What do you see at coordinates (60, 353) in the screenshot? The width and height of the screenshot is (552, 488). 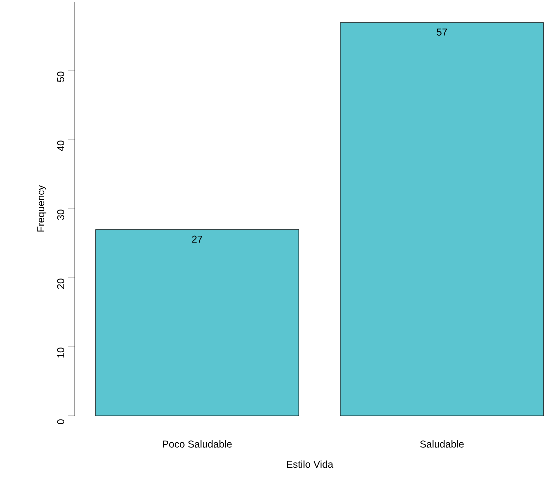 I see `y-tick-label: 10` at bounding box center [60, 353].